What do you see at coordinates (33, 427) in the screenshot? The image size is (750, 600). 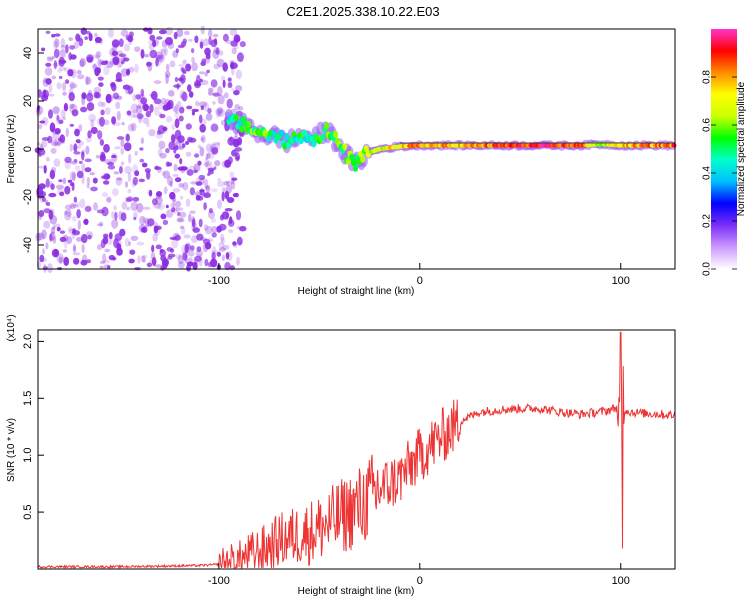 I see `snr-y-ticks: 0.5 1.0 1.5 2.0` at bounding box center [33, 427].